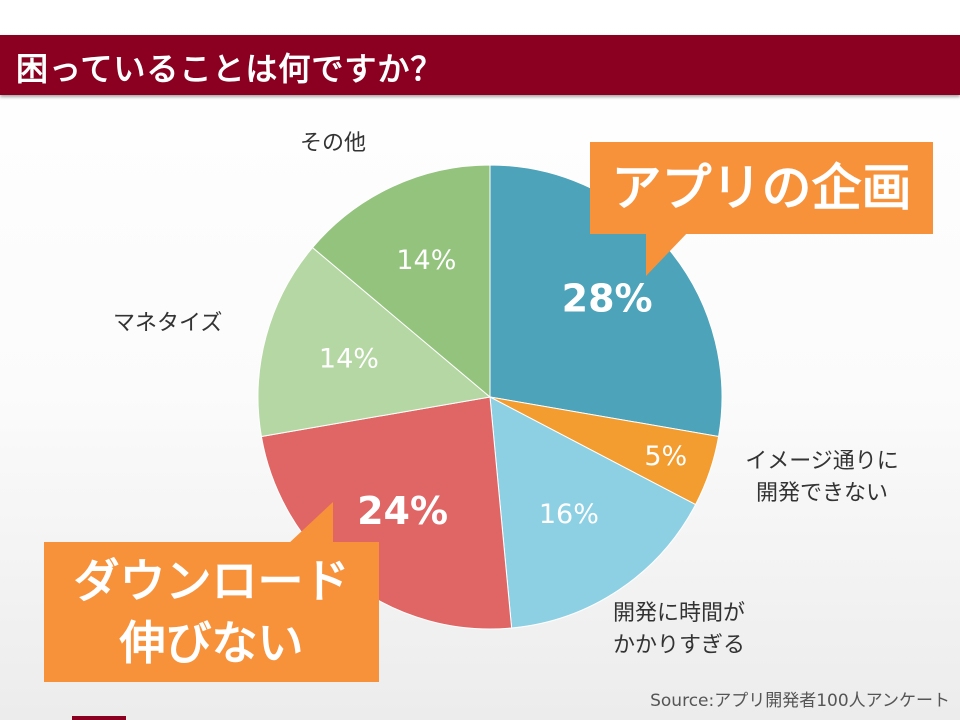 Image resolution: width=960 pixels, height=720 pixels. Describe the element at coordinates (168, 323) in the screenshot. I see `label-monetize: マネタイズ` at that location.